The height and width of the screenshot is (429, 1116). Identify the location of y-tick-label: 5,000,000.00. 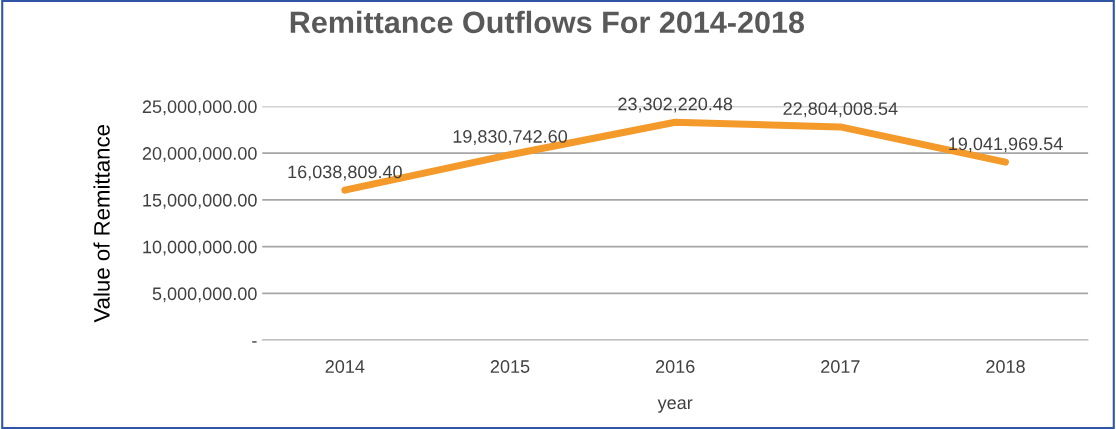
(204, 295).